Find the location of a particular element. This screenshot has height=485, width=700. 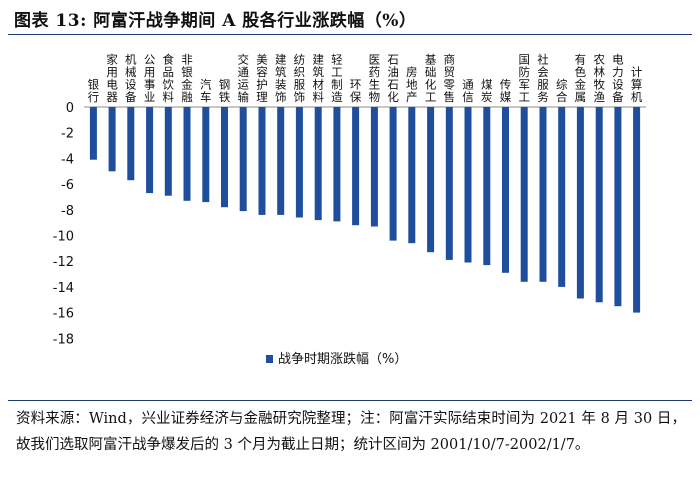

category-label: 建筑装饰 is located at coordinates (281, 79).